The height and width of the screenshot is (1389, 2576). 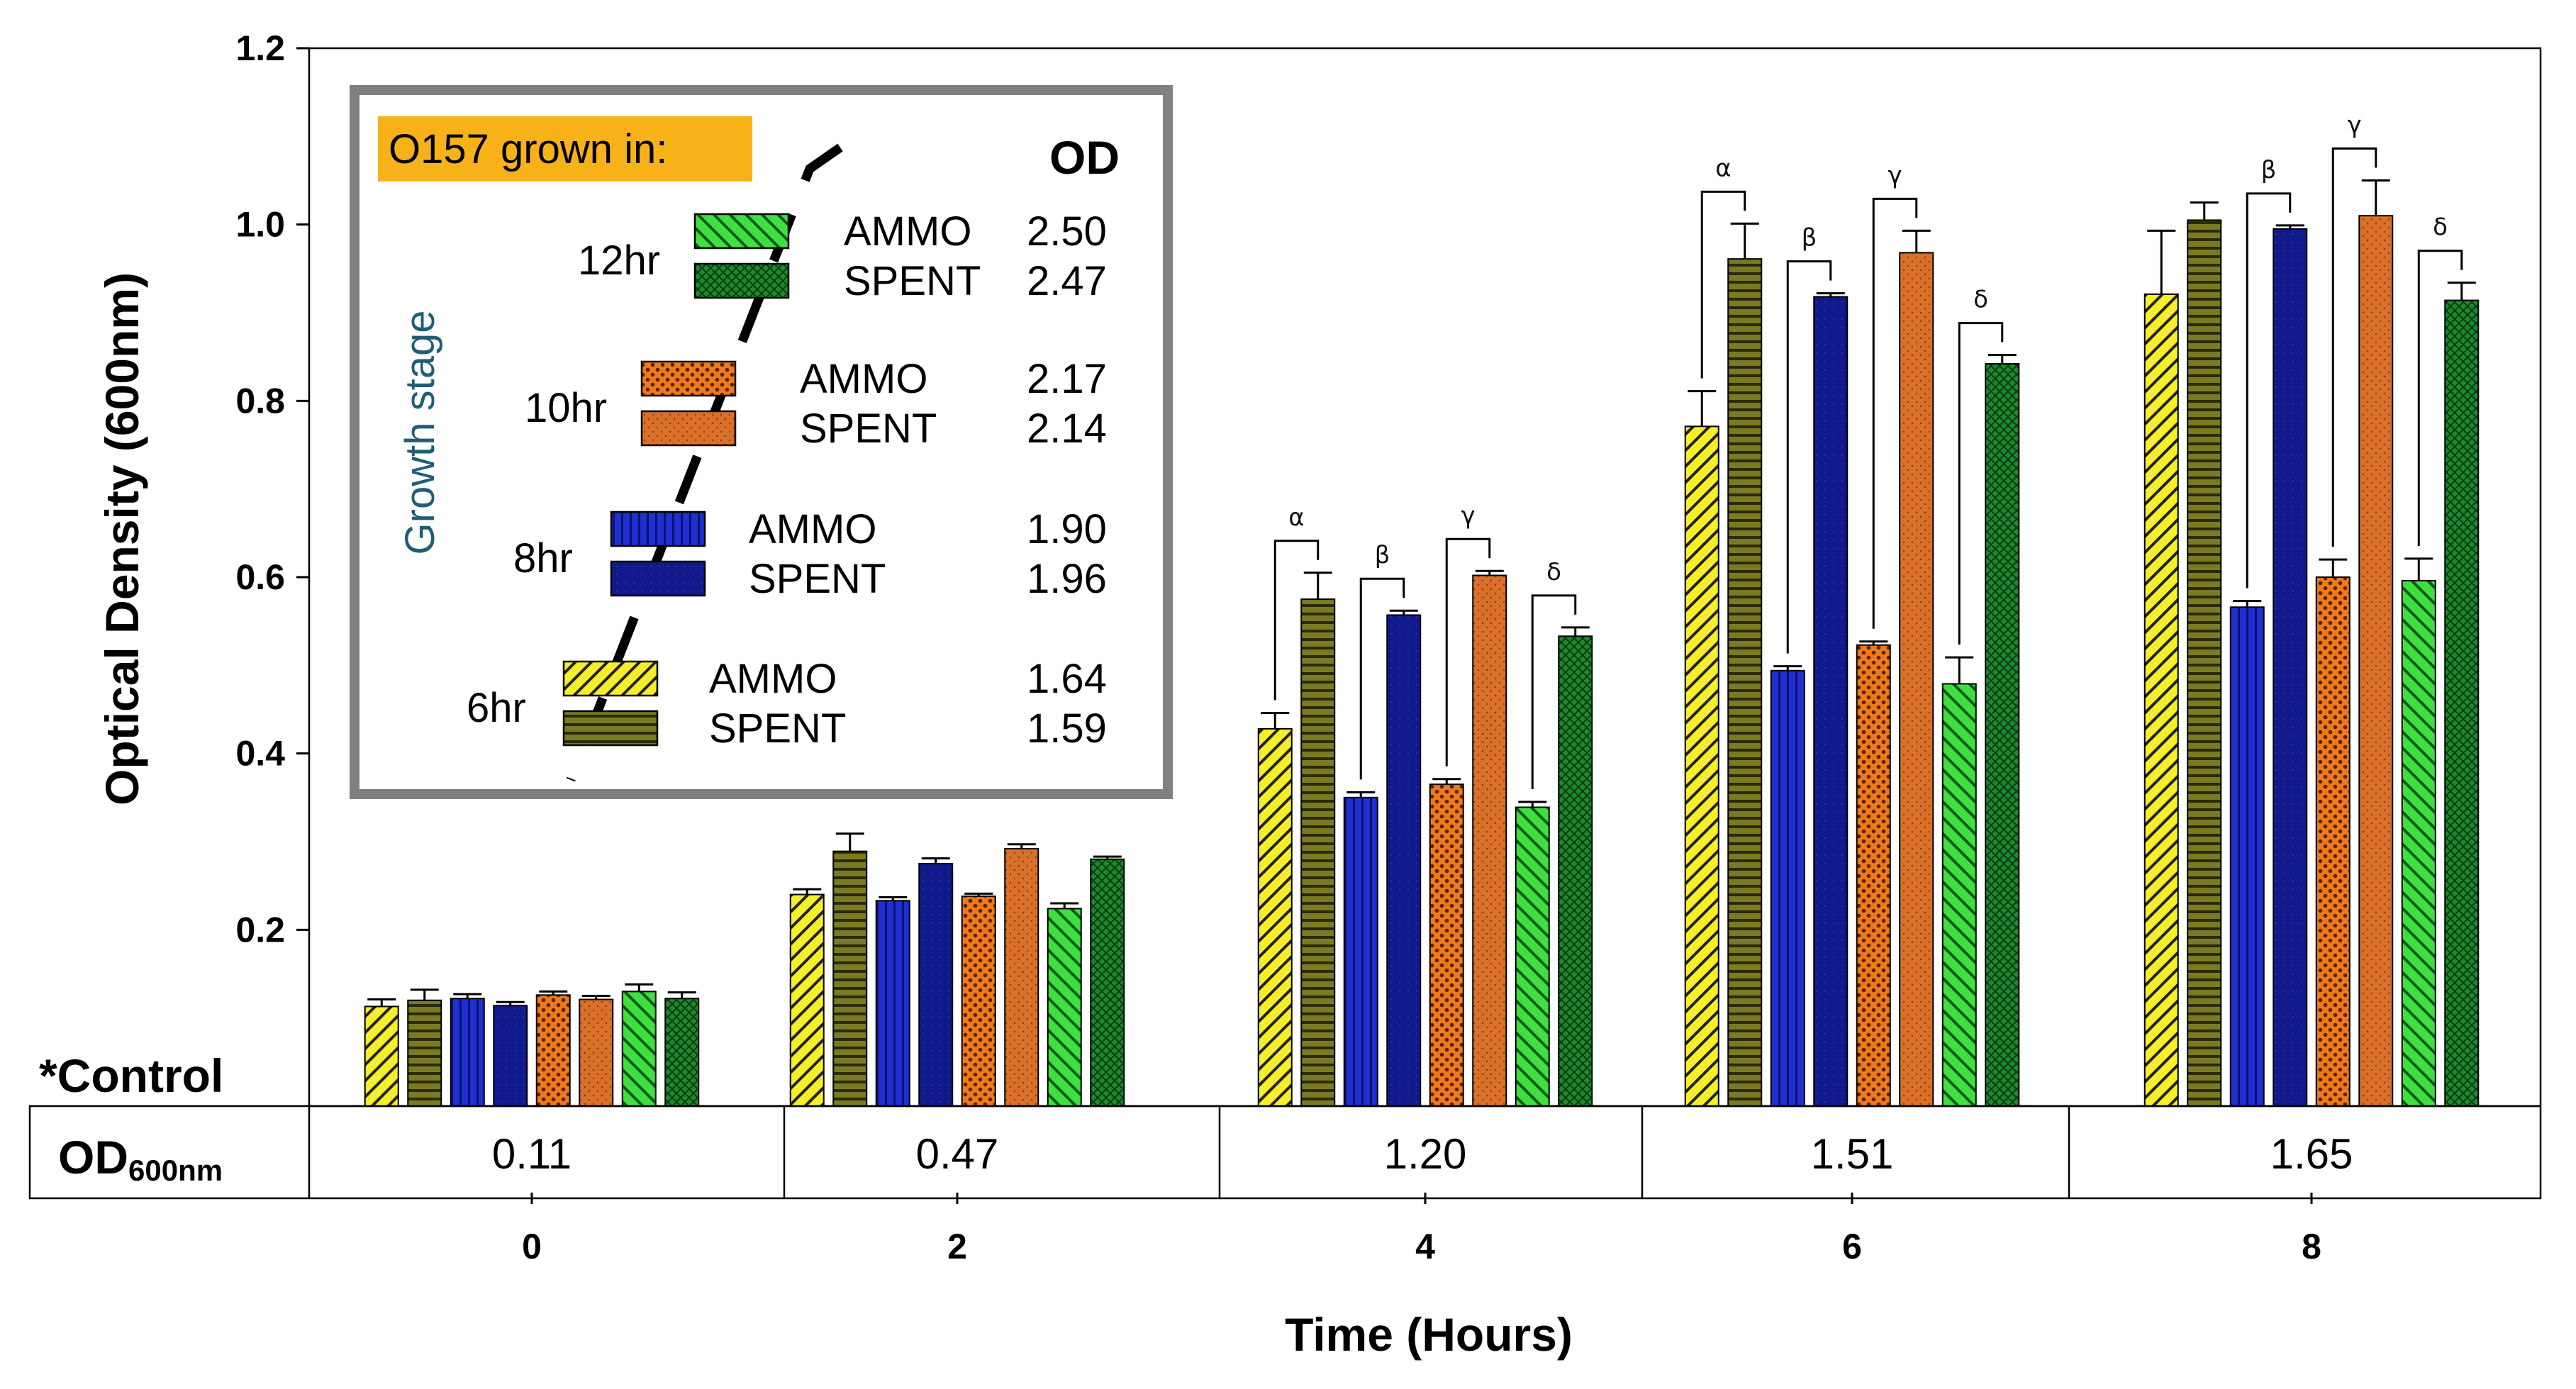 What do you see at coordinates (2311, 1246) in the screenshot?
I see `x-tick-label: 8` at bounding box center [2311, 1246].